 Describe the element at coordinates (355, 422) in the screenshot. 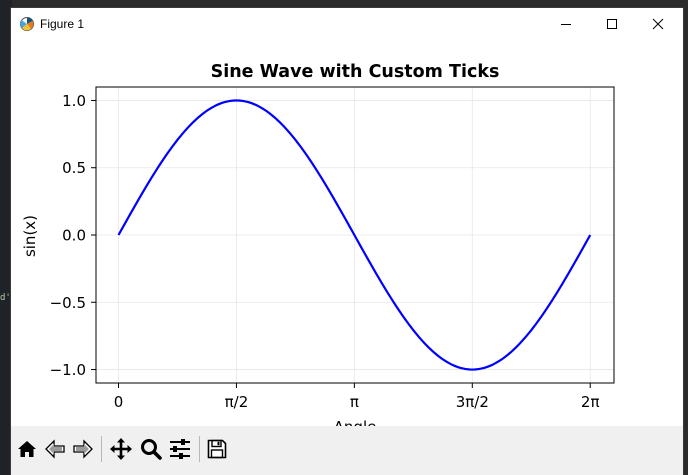

I see `x-axis-label: Angle` at that location.